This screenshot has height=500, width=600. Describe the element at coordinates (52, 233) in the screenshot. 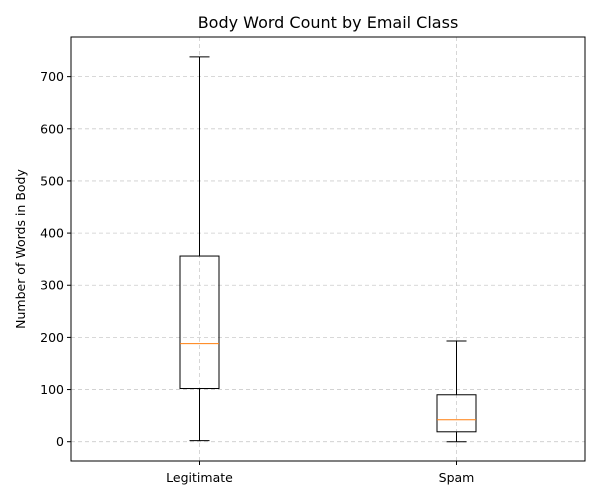

I see `y-tick-label: 400` at that location.